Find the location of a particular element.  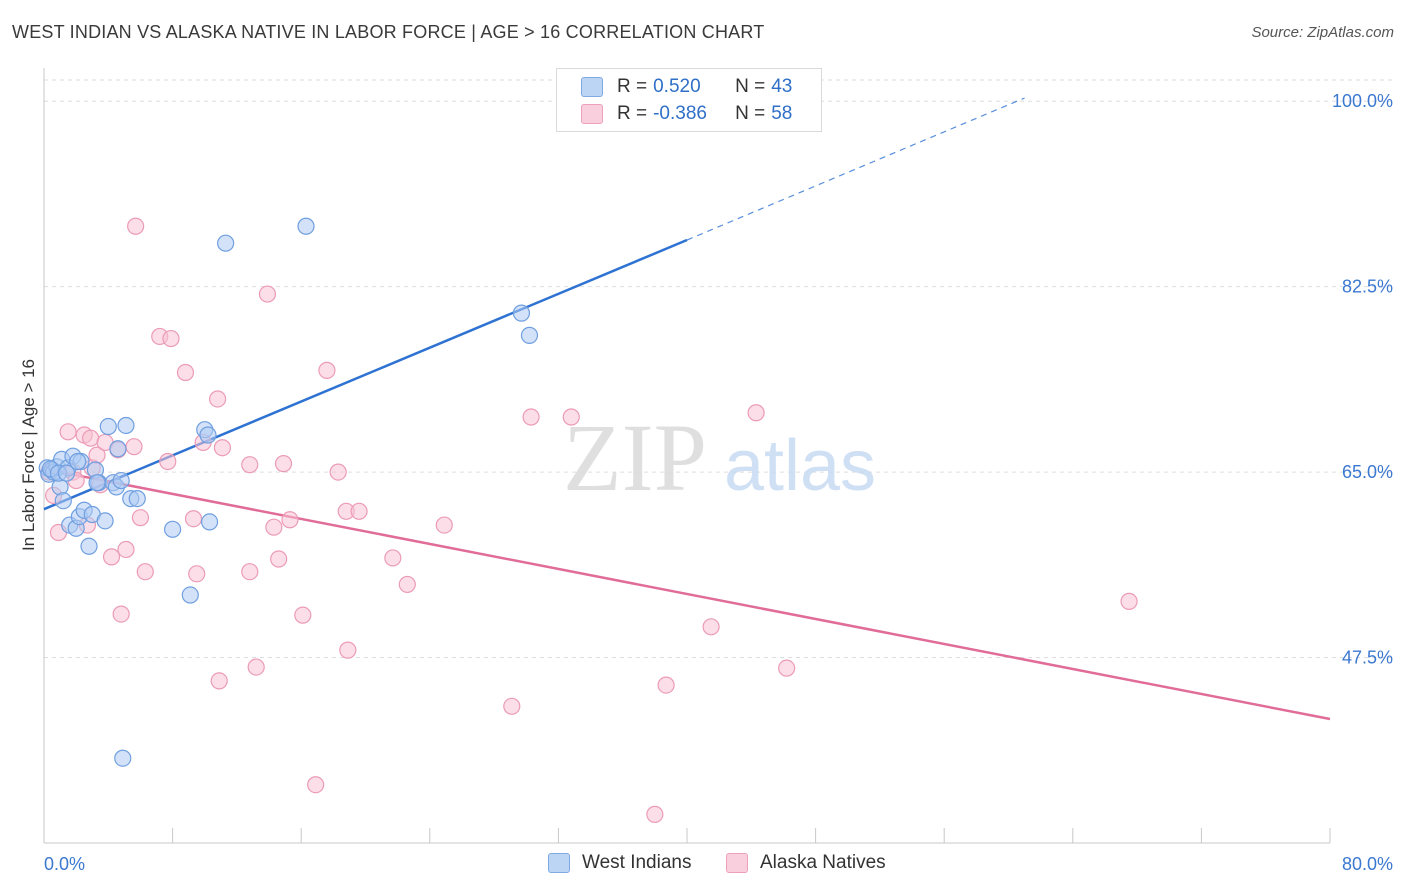

bottom-legend-alaska-natives: Alaska Natives is located at coordinates (806, 863).